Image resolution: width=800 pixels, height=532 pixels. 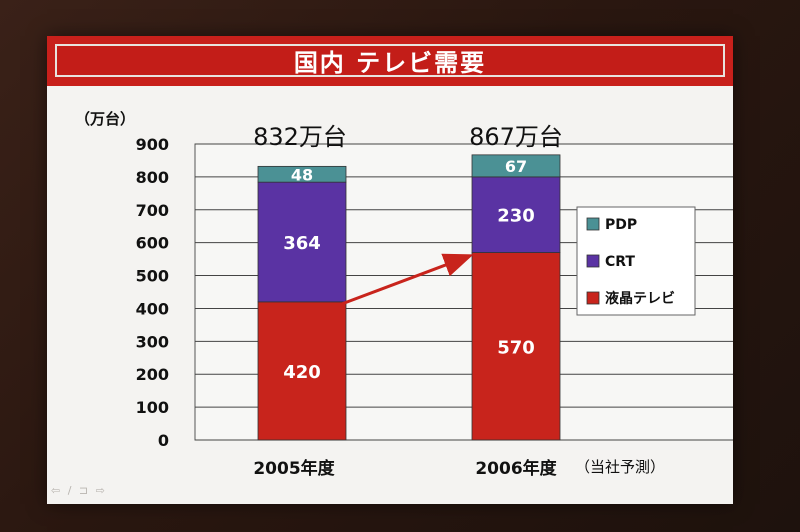 I want to click on bar-value-label: 364, so click(x=302, y=243).